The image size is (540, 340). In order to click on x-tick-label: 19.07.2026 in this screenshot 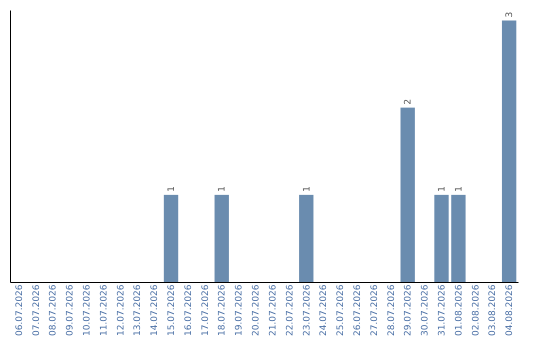, I will do `click(239, 310)`.